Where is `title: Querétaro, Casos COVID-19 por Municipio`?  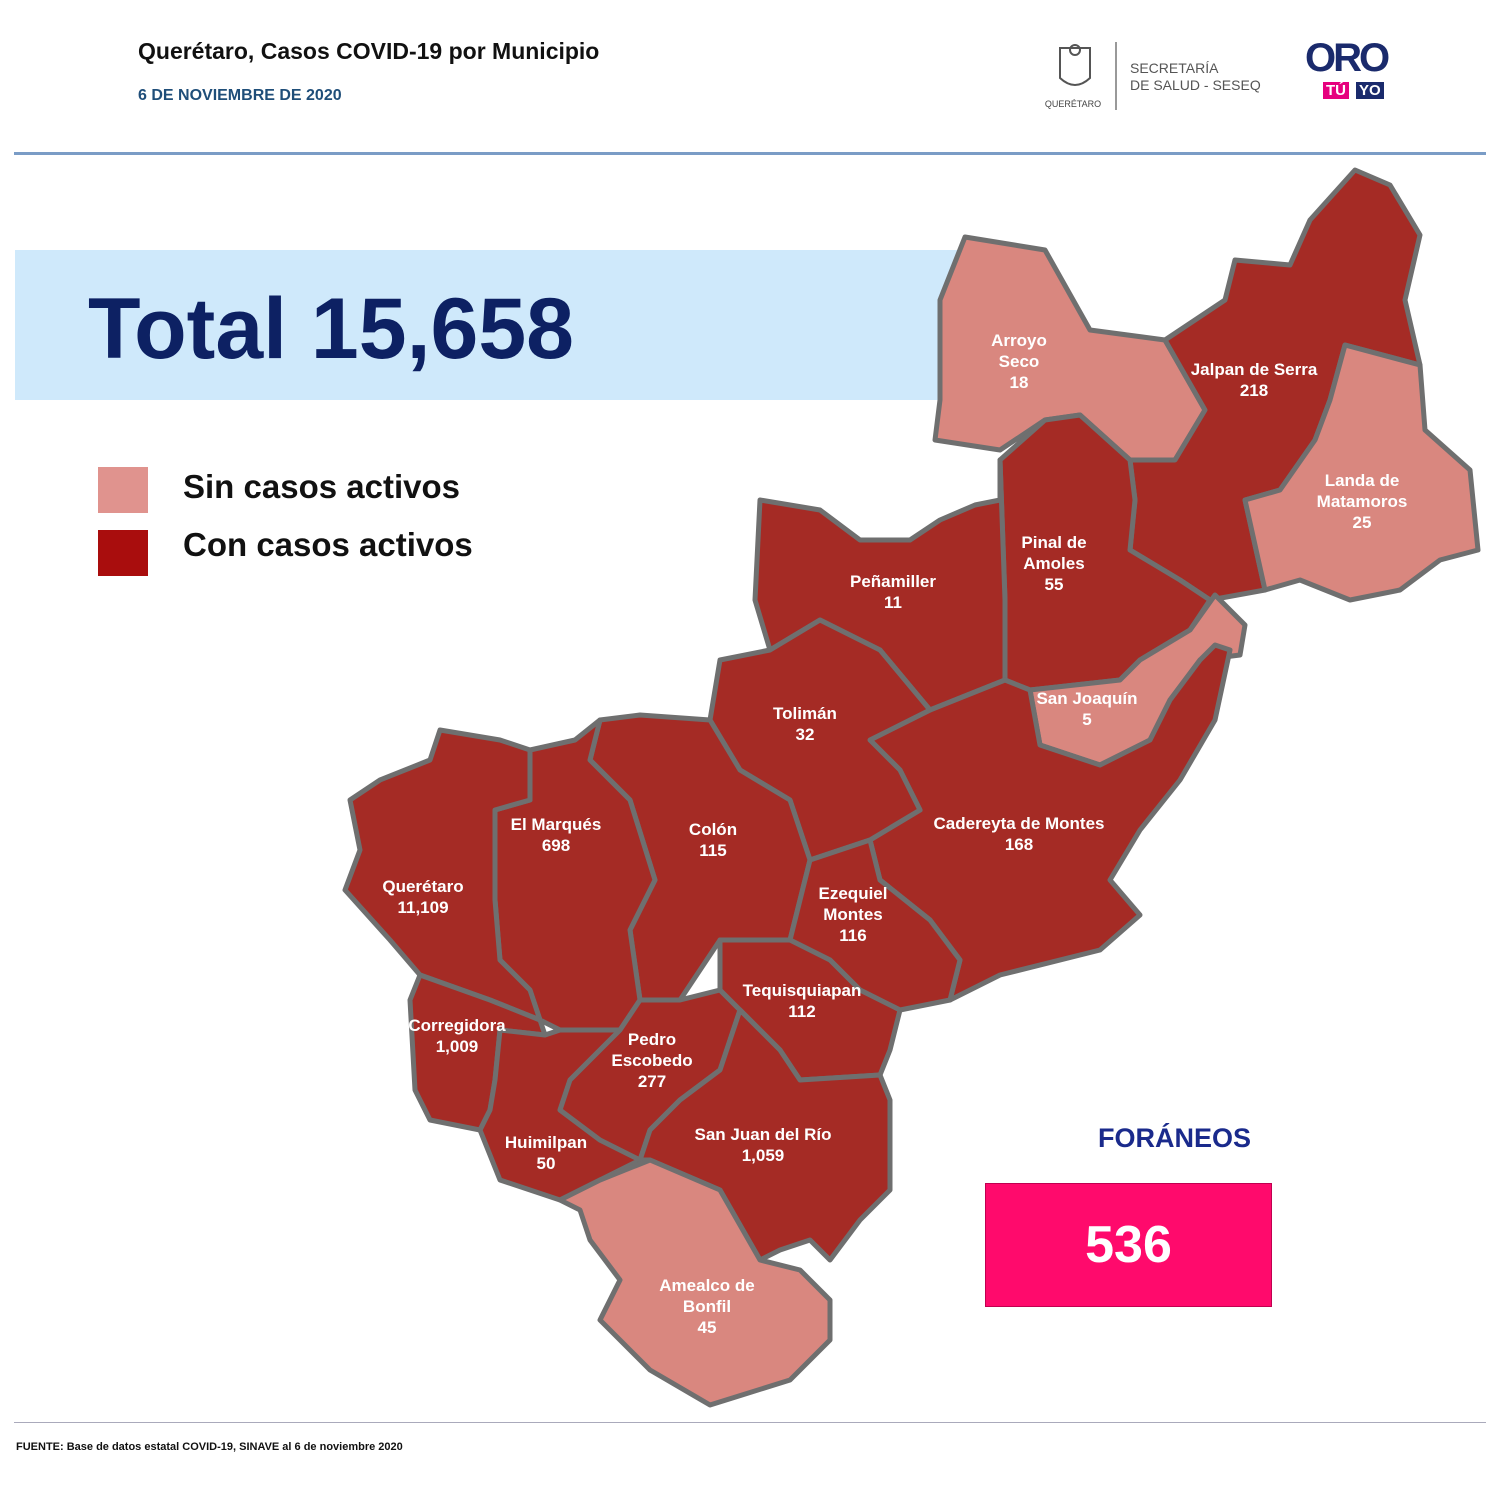
title: Querétaro, Casos COVID-19 por Municipio is located at coordinates (369, 51).